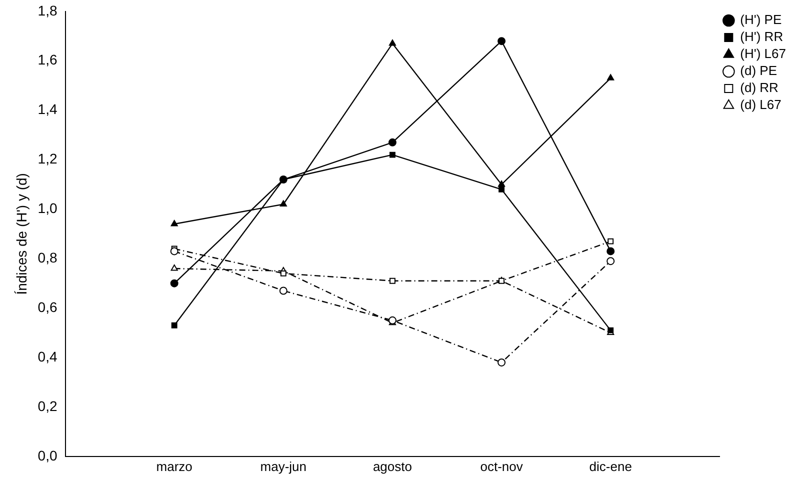 The image size is (796, 483). What do you see at coordinates (502, 466) in the screenshot?
I see `x-tick-label: oct-nov` at bounding box center [502, 466].